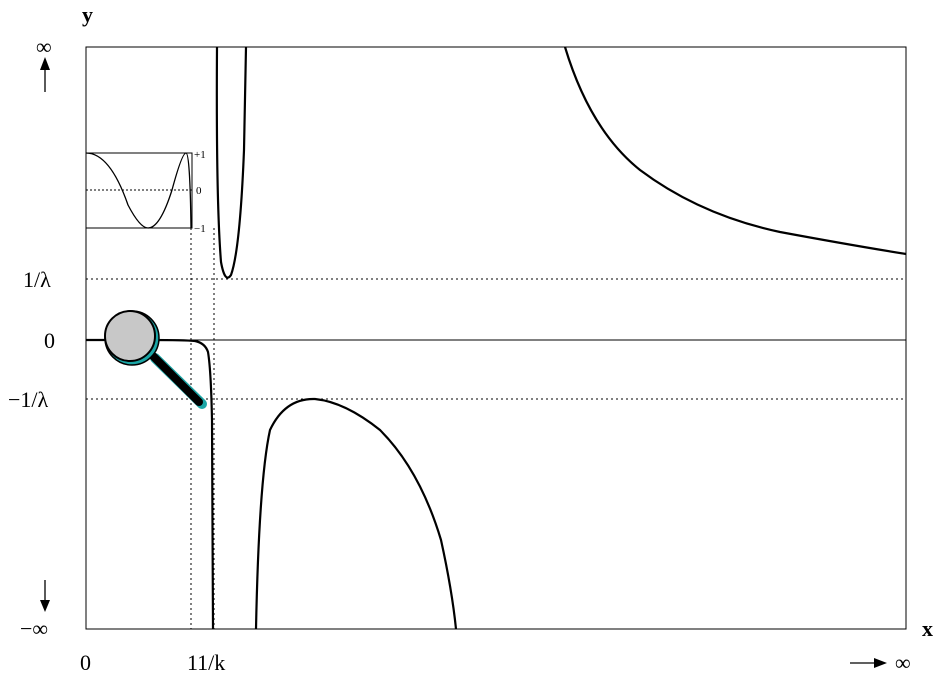 The width and height of the screenshot is (940, 678). I want to click on curve-upper-narrow-branch, so click(231, 162).